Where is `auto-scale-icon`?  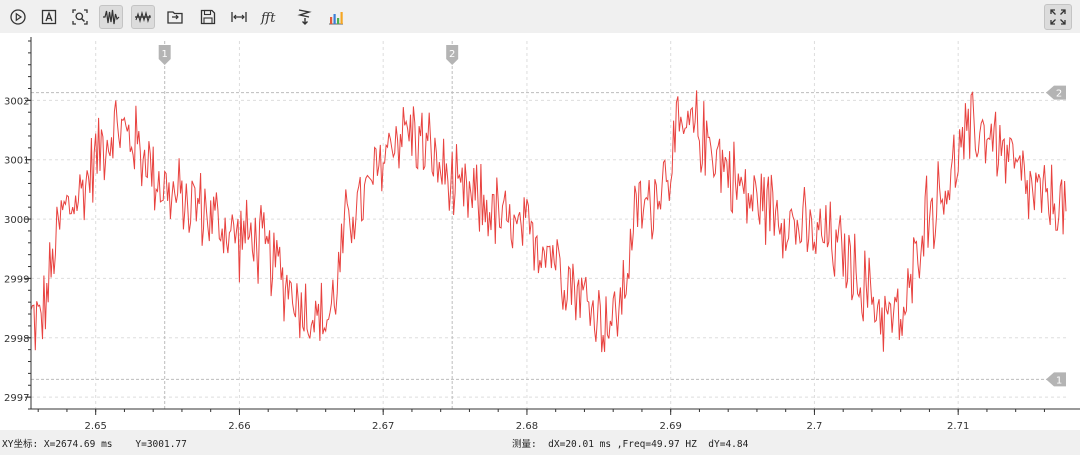
auto-scale-icon is located at coordinates (49, 17).